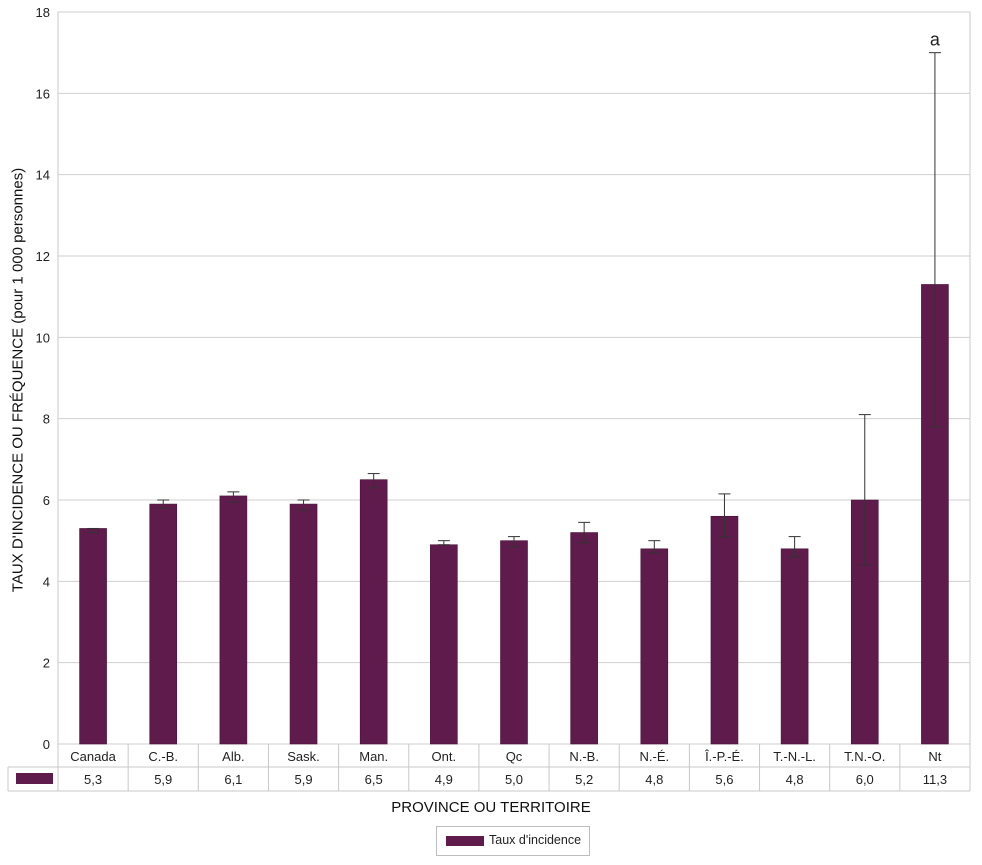 The width and height of the screenshot is (982, 865). What do you see at coordinates (934, 756) in the screenshot?
I see `category-label: Nt` at bounding box center [934, 756].